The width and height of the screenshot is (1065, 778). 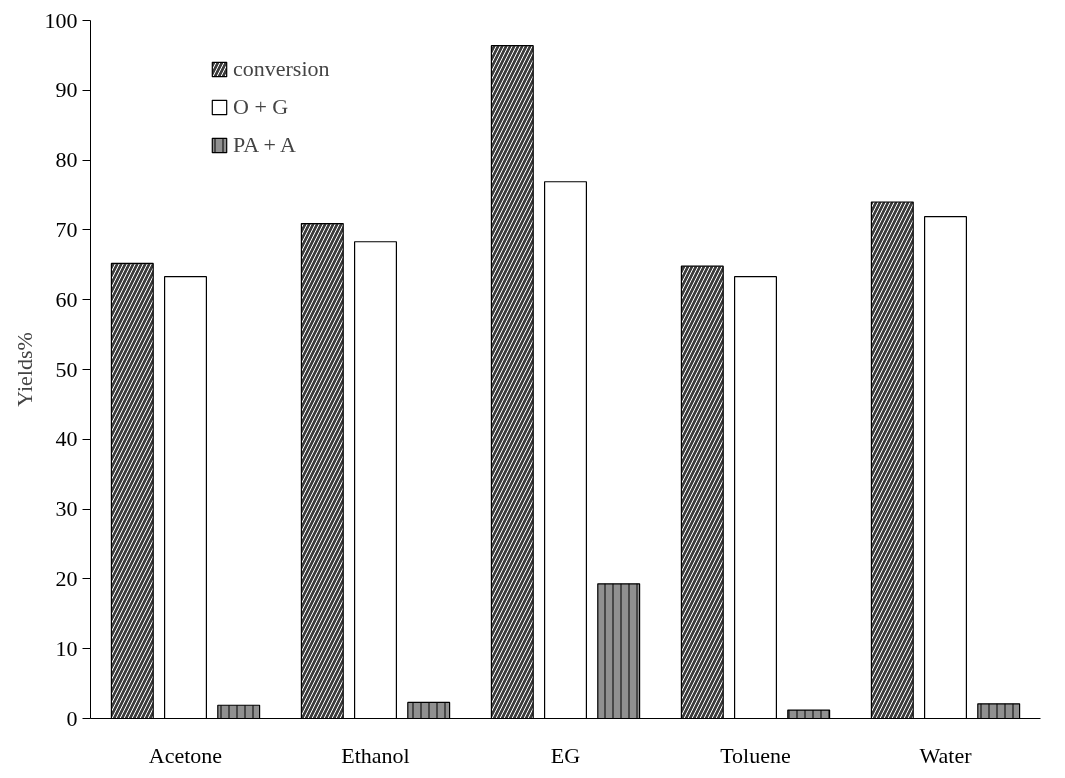 I want to click on y-tick-label: 90, so click(x=66, y=90).